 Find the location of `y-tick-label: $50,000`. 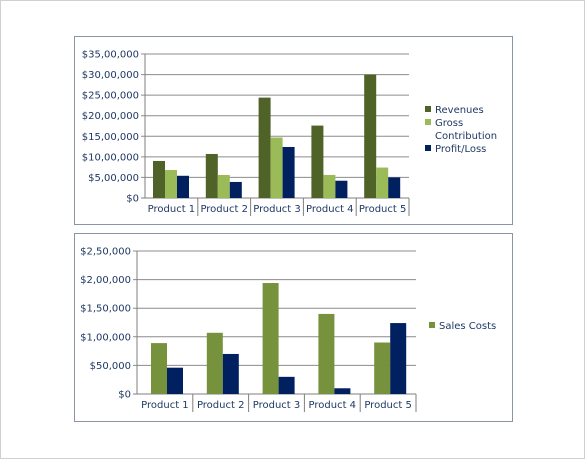

y-tick-label: $50,000 is located at coordinates (110, 366).